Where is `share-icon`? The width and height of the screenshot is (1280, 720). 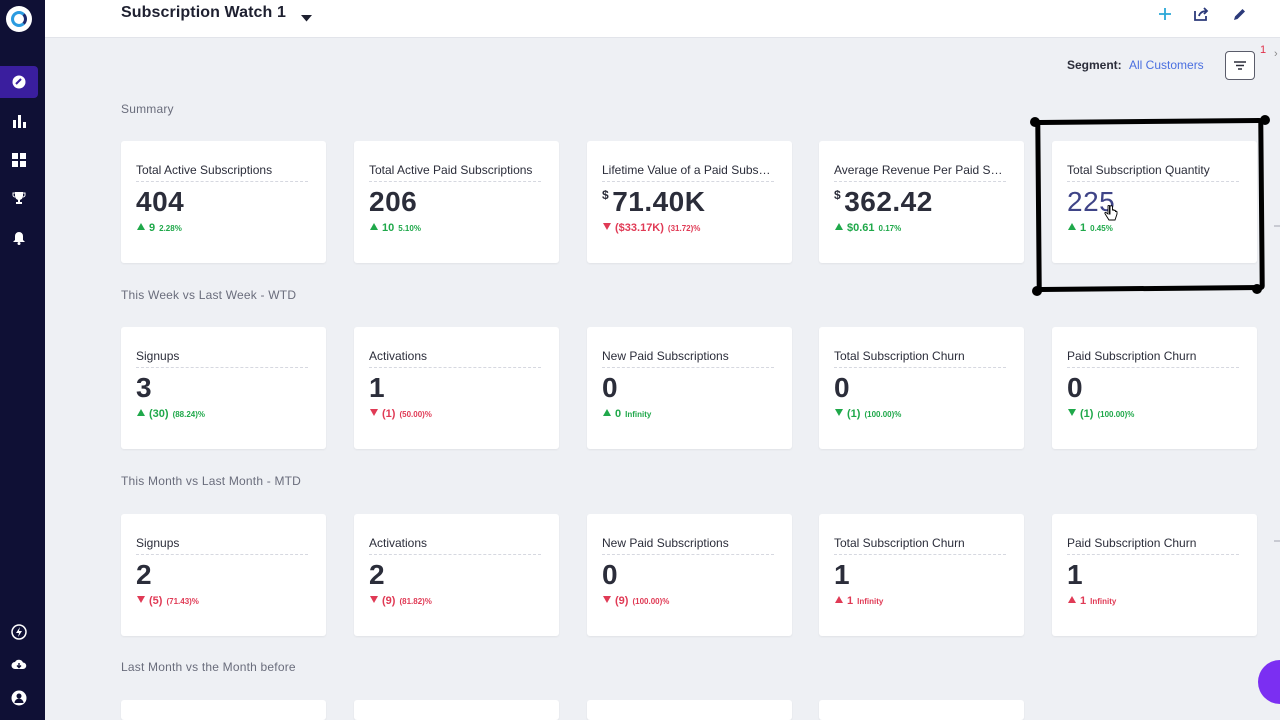
share-icon is located at coordinates (1202, 14).